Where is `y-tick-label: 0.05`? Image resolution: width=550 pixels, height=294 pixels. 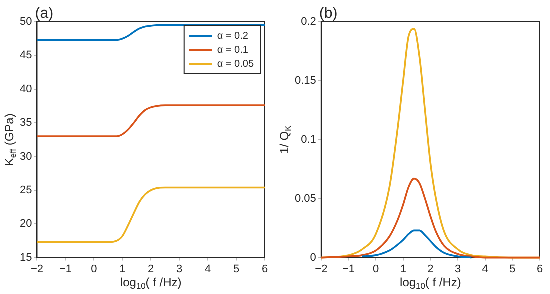
y-tick-label: 0.05 is located at coordinates (305, 198).